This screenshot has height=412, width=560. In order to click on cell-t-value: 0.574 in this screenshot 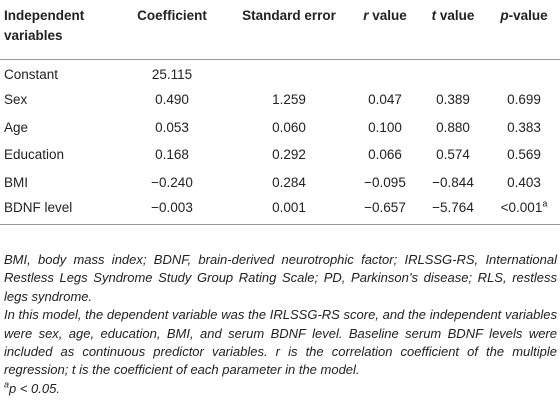, I will do `click(453, 155)`.